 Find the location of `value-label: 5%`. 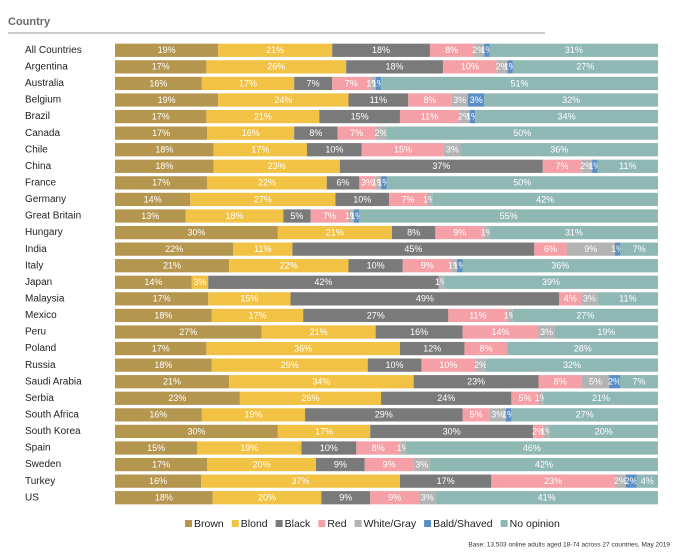

value-label: 5% is located at coordinates (476, 415).